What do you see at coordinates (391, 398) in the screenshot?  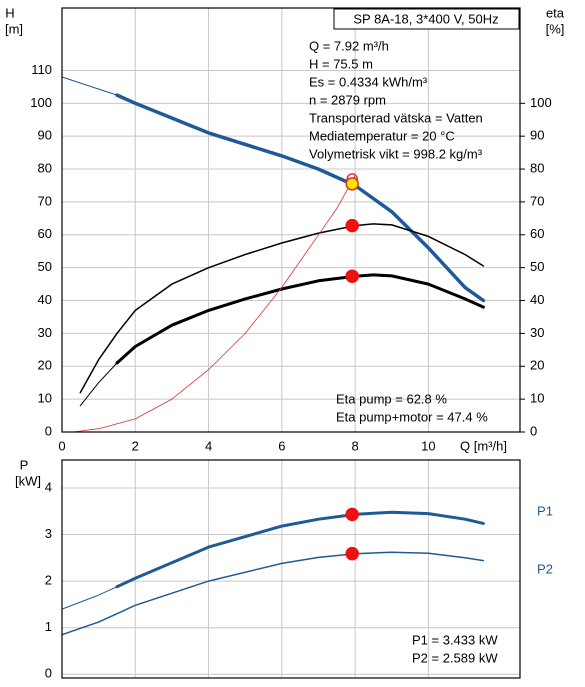 I see `note: Eta pump = 62.8 %` at bounding box center [391, 398].